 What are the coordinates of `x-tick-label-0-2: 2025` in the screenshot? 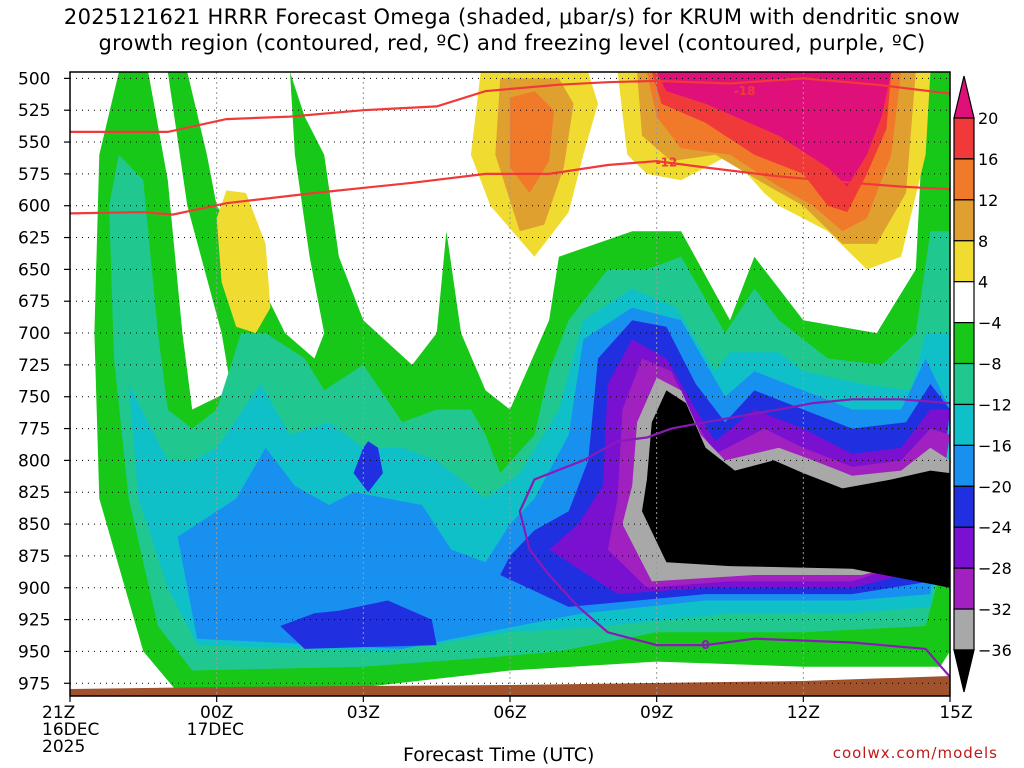 It's located at (63, 747).